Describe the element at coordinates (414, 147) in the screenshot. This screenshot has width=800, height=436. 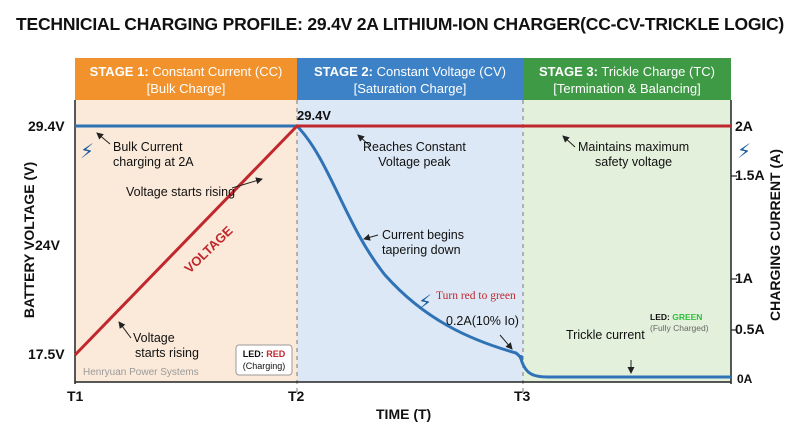
I see `reaches-peak-line-1: Reaches Constant` at that location.